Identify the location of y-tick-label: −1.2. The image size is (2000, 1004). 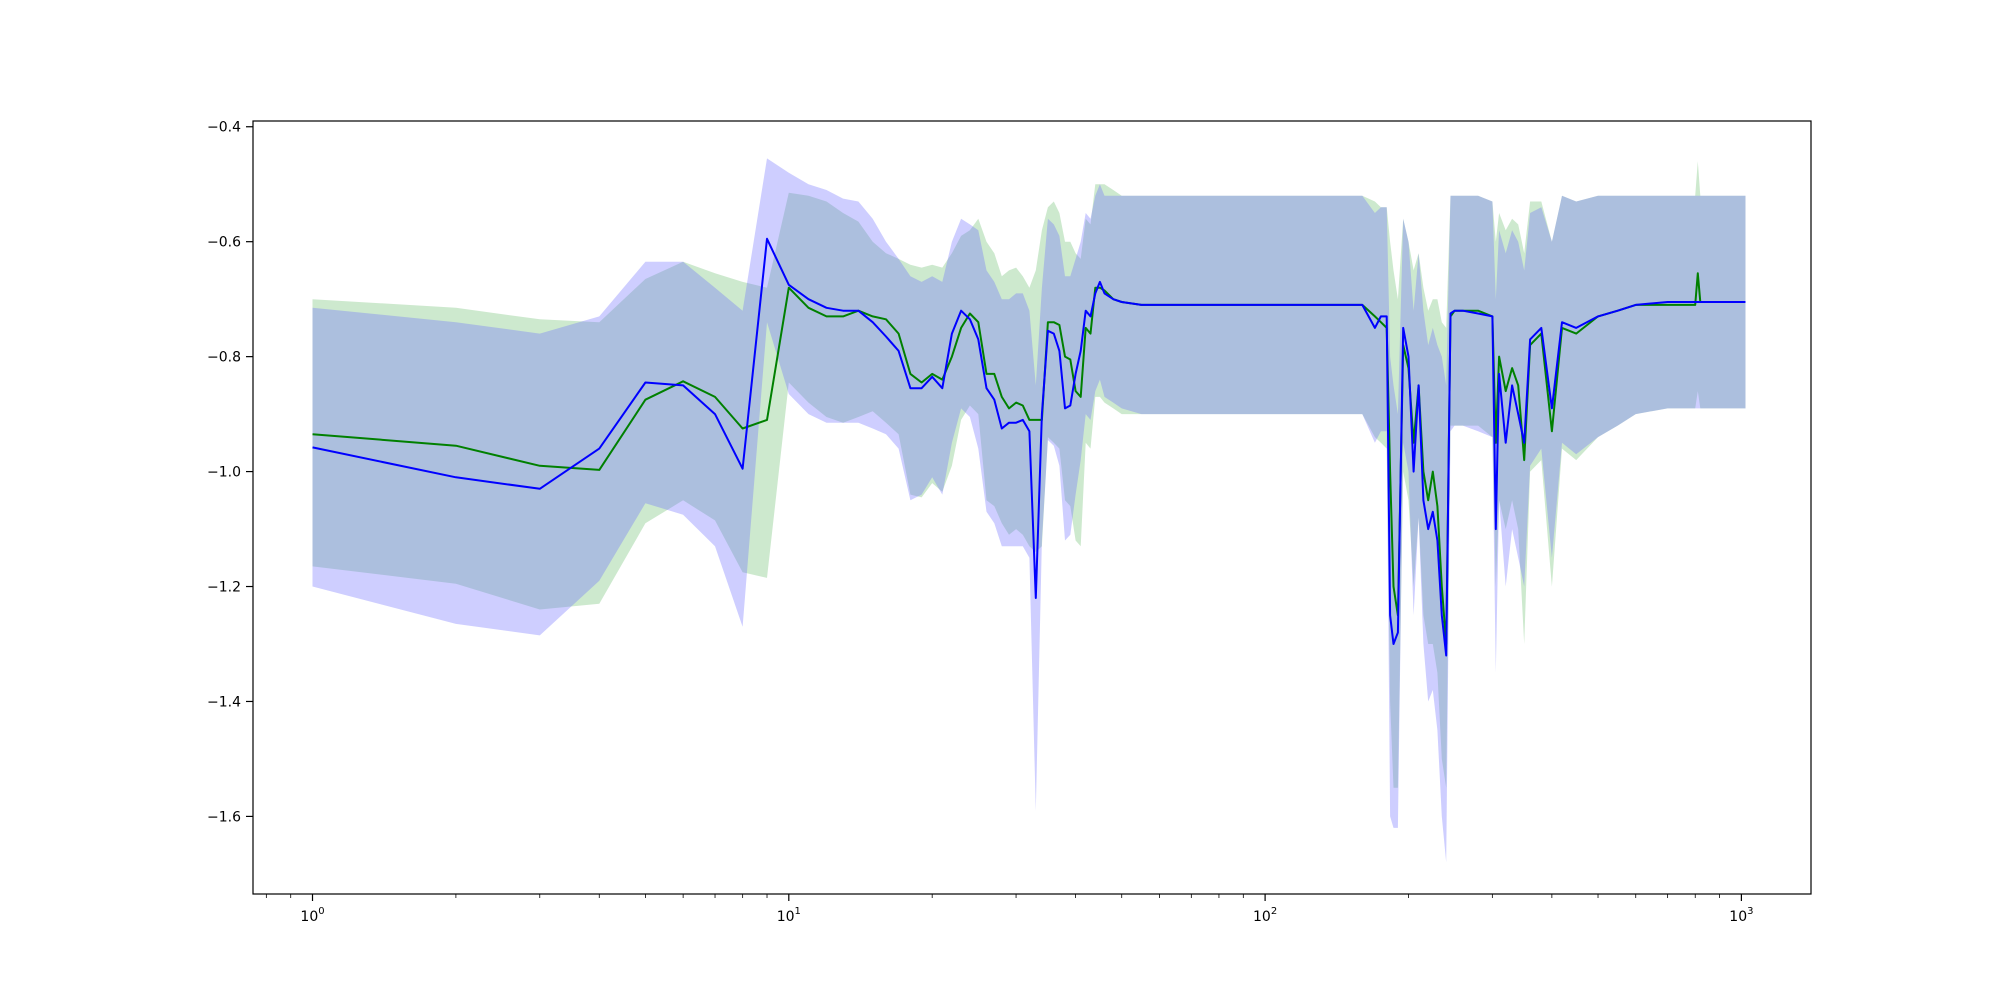
(224, 588).